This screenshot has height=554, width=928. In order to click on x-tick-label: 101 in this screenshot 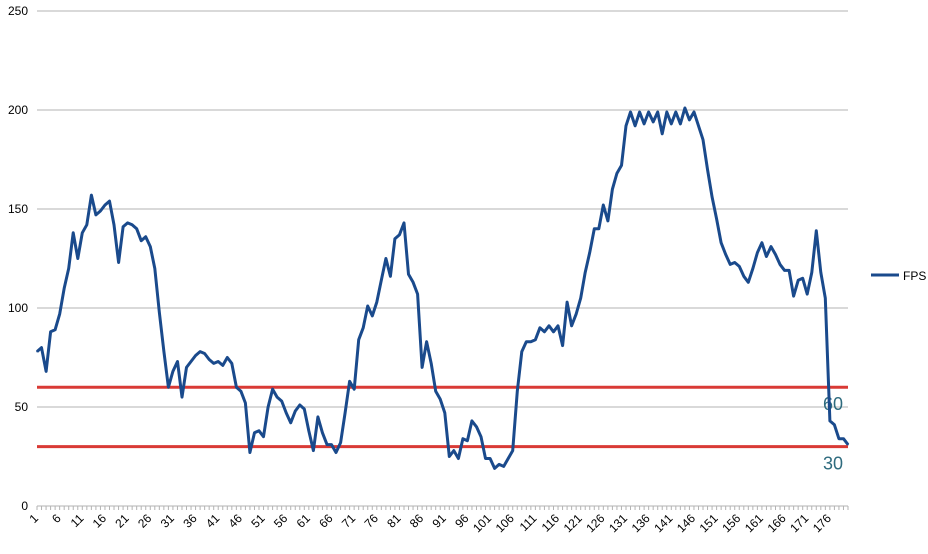, I will do `click(482, 523)`.